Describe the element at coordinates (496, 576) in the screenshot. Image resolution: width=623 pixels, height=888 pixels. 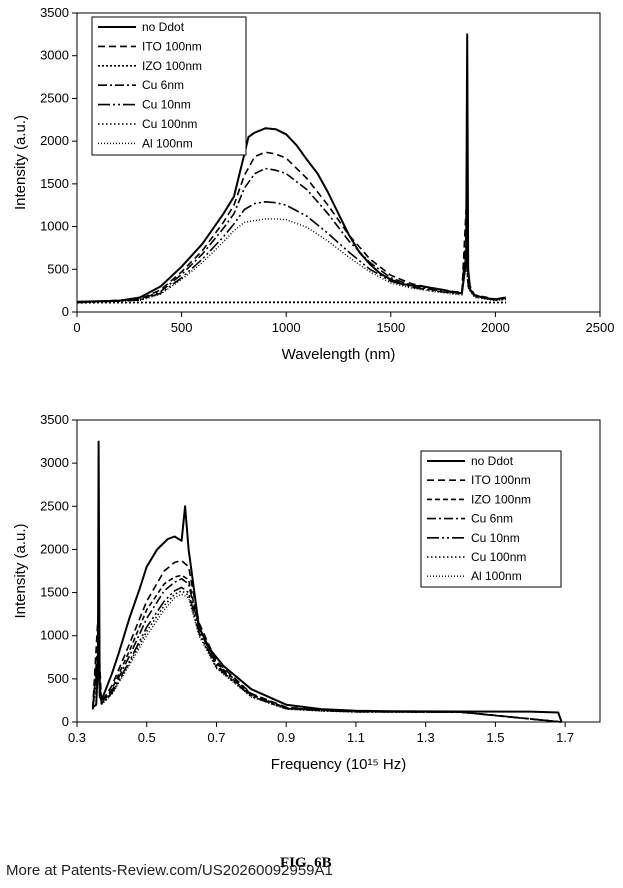
I see `bottom-chart-legend-label-al-100nm: Al 100nm` at that location.